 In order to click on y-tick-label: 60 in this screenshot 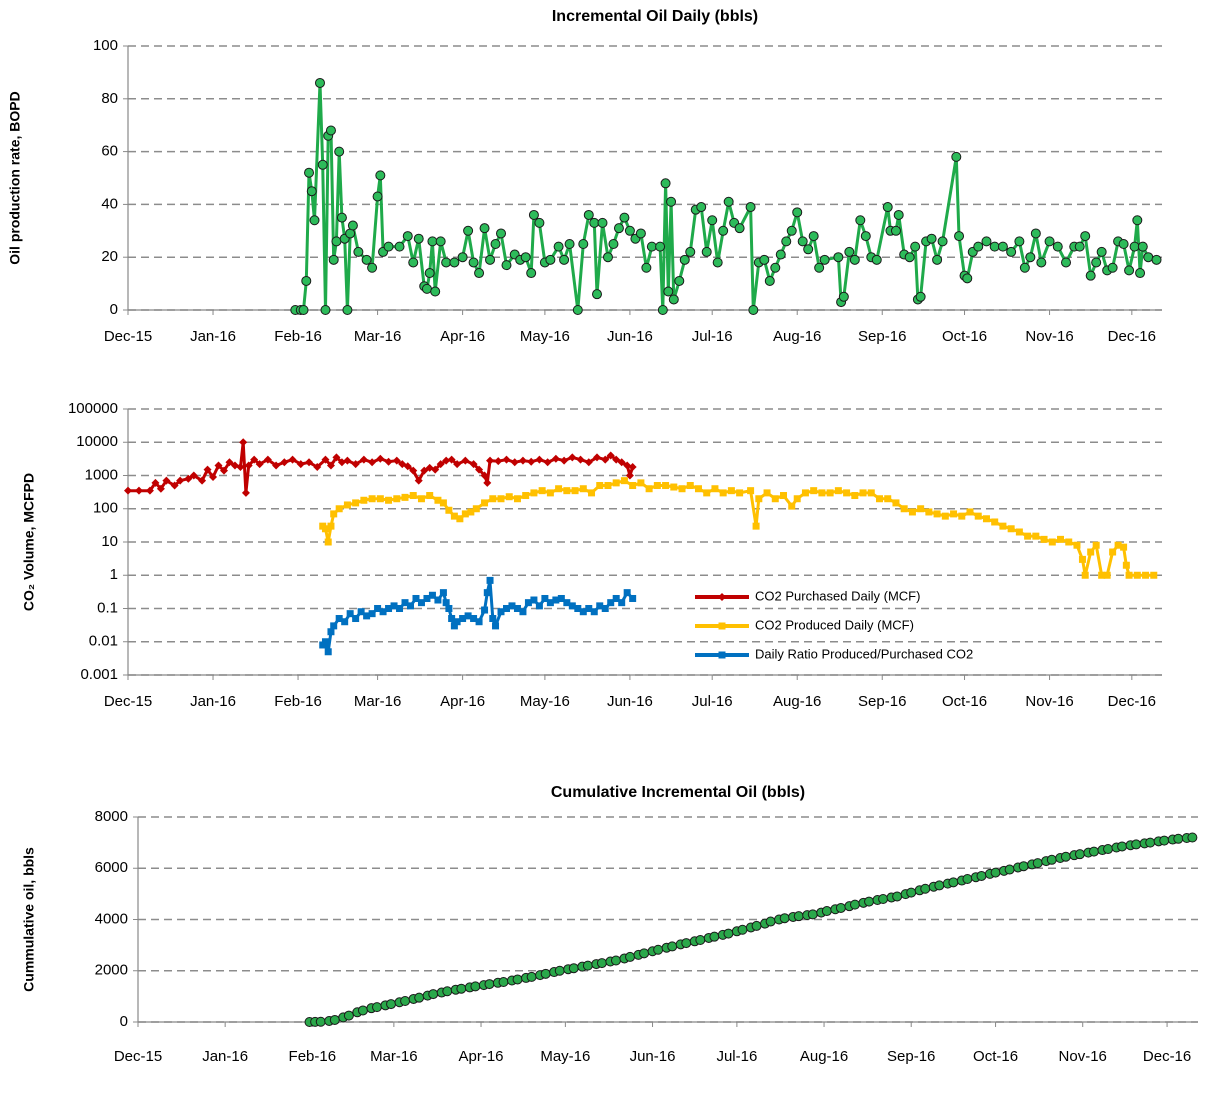, I will do `click(109, 151)`.